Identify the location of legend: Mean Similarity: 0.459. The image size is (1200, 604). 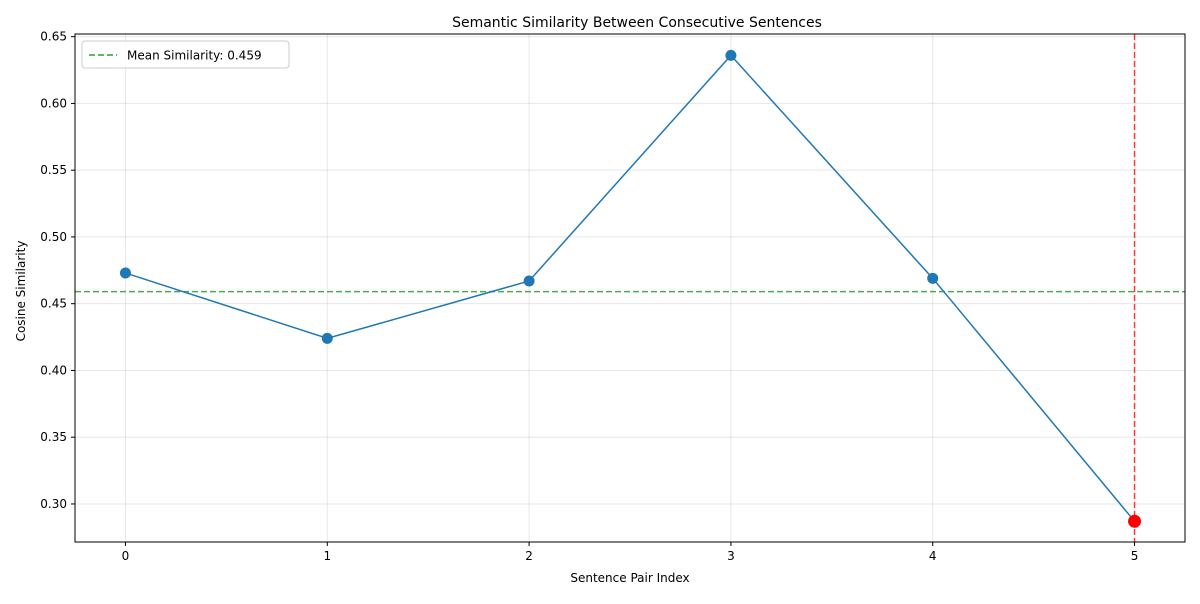
(185, 54).